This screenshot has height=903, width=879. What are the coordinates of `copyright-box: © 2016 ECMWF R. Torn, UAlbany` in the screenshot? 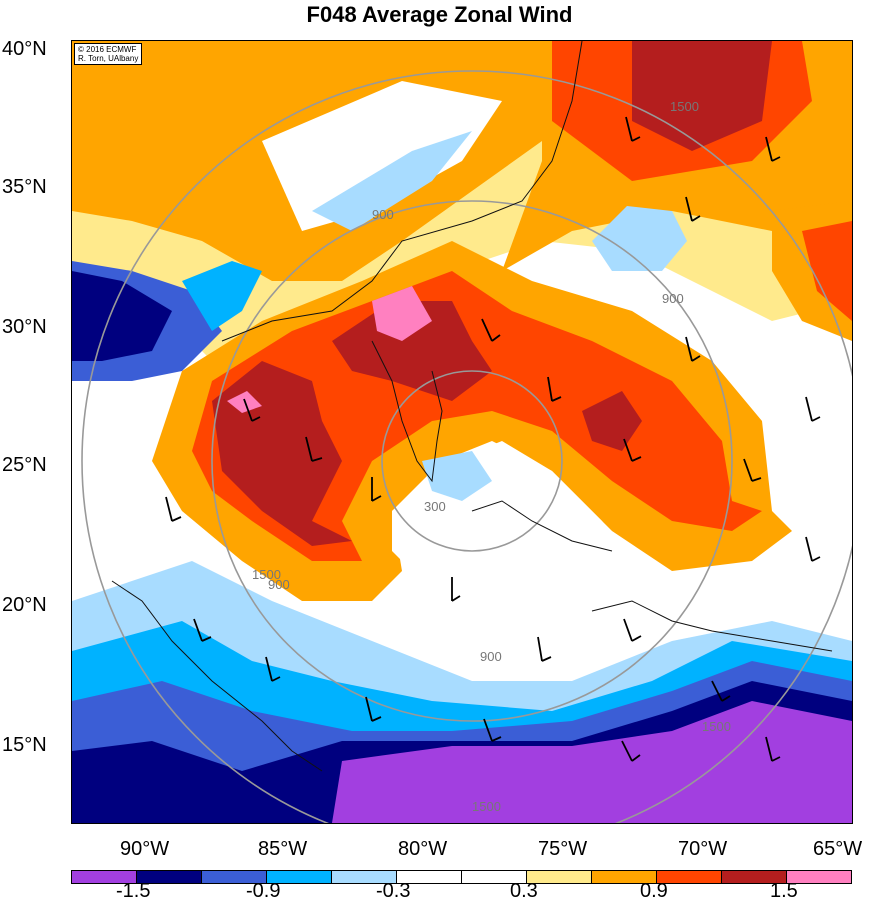 It's located at (108, 54).